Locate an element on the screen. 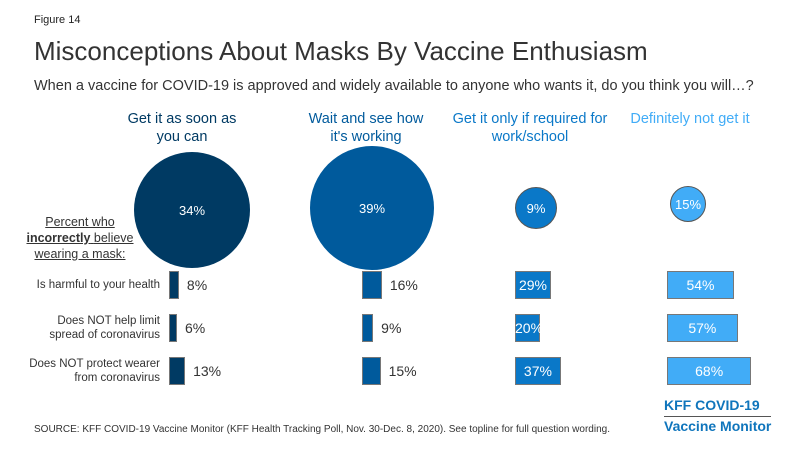 The width and height of the screenshot is (800, 450). logo-line2: Vaccine Monitor is located at coordinates (718, 426).